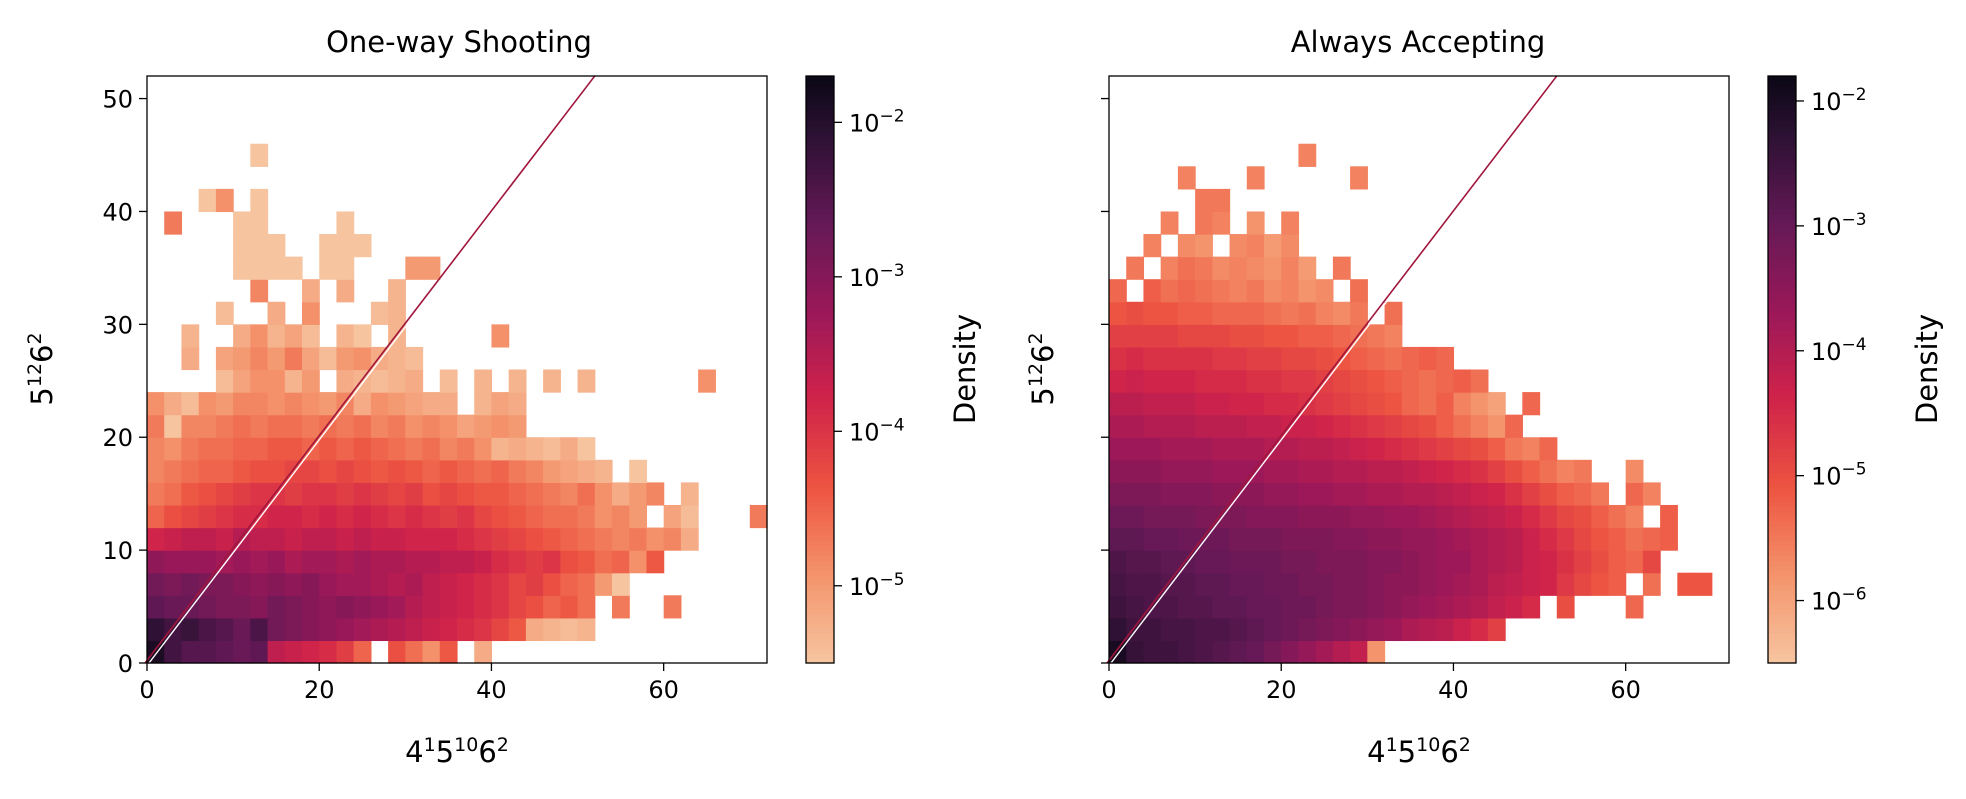  Describe the element at coordinates (1453, 690) in the screenshot. I see `x-tick-label: 40` at that location.